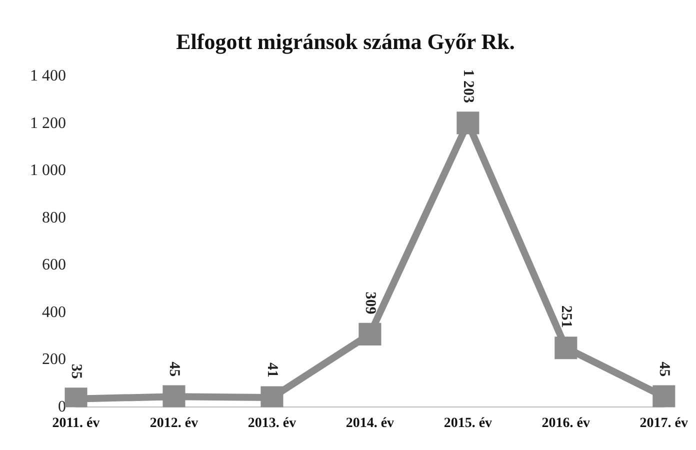 The height and width of the screenshot is (450, 696). What do you see at coordinates (370, 424) in the screenshot?
I see `x-tick-label: 2014. év` at bounding box center [370, 424].